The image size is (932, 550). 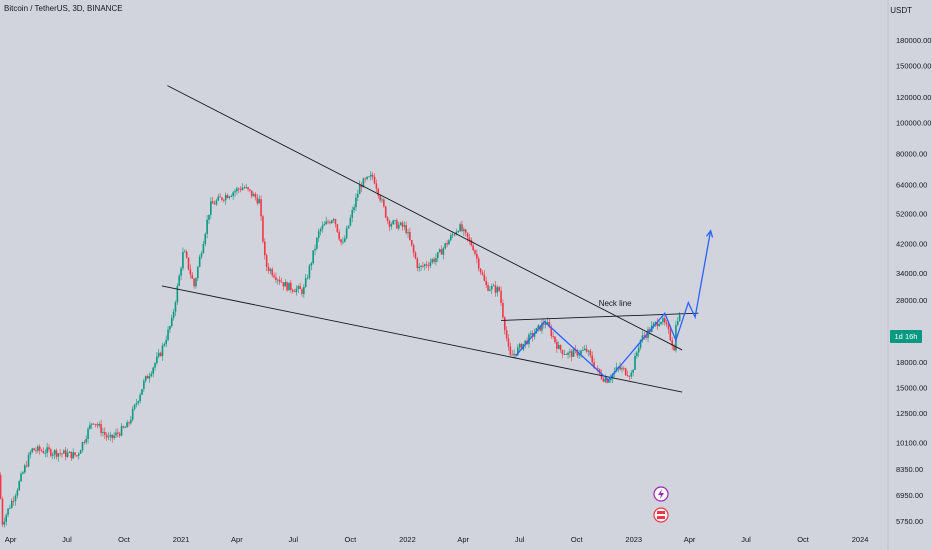 What do you see at coordinates (661, 504) in the screenshot?
I see `event-markers` at bounding box center [661, 504].